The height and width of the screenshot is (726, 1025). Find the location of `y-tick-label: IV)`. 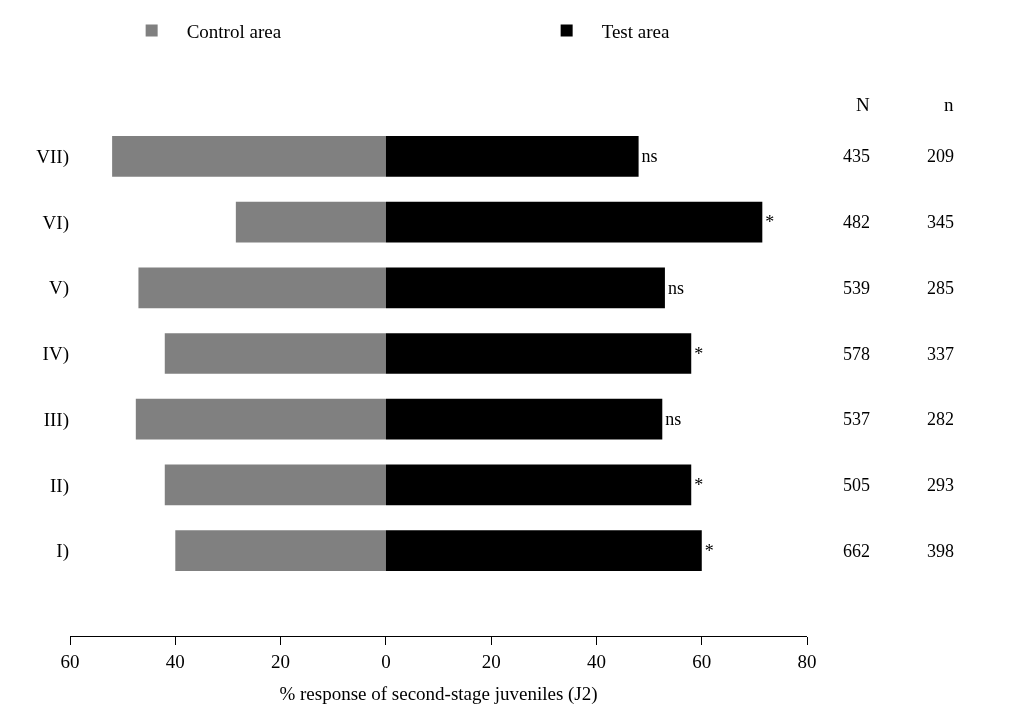

y-tick-label: IV) is located at coordinates (55, 354).